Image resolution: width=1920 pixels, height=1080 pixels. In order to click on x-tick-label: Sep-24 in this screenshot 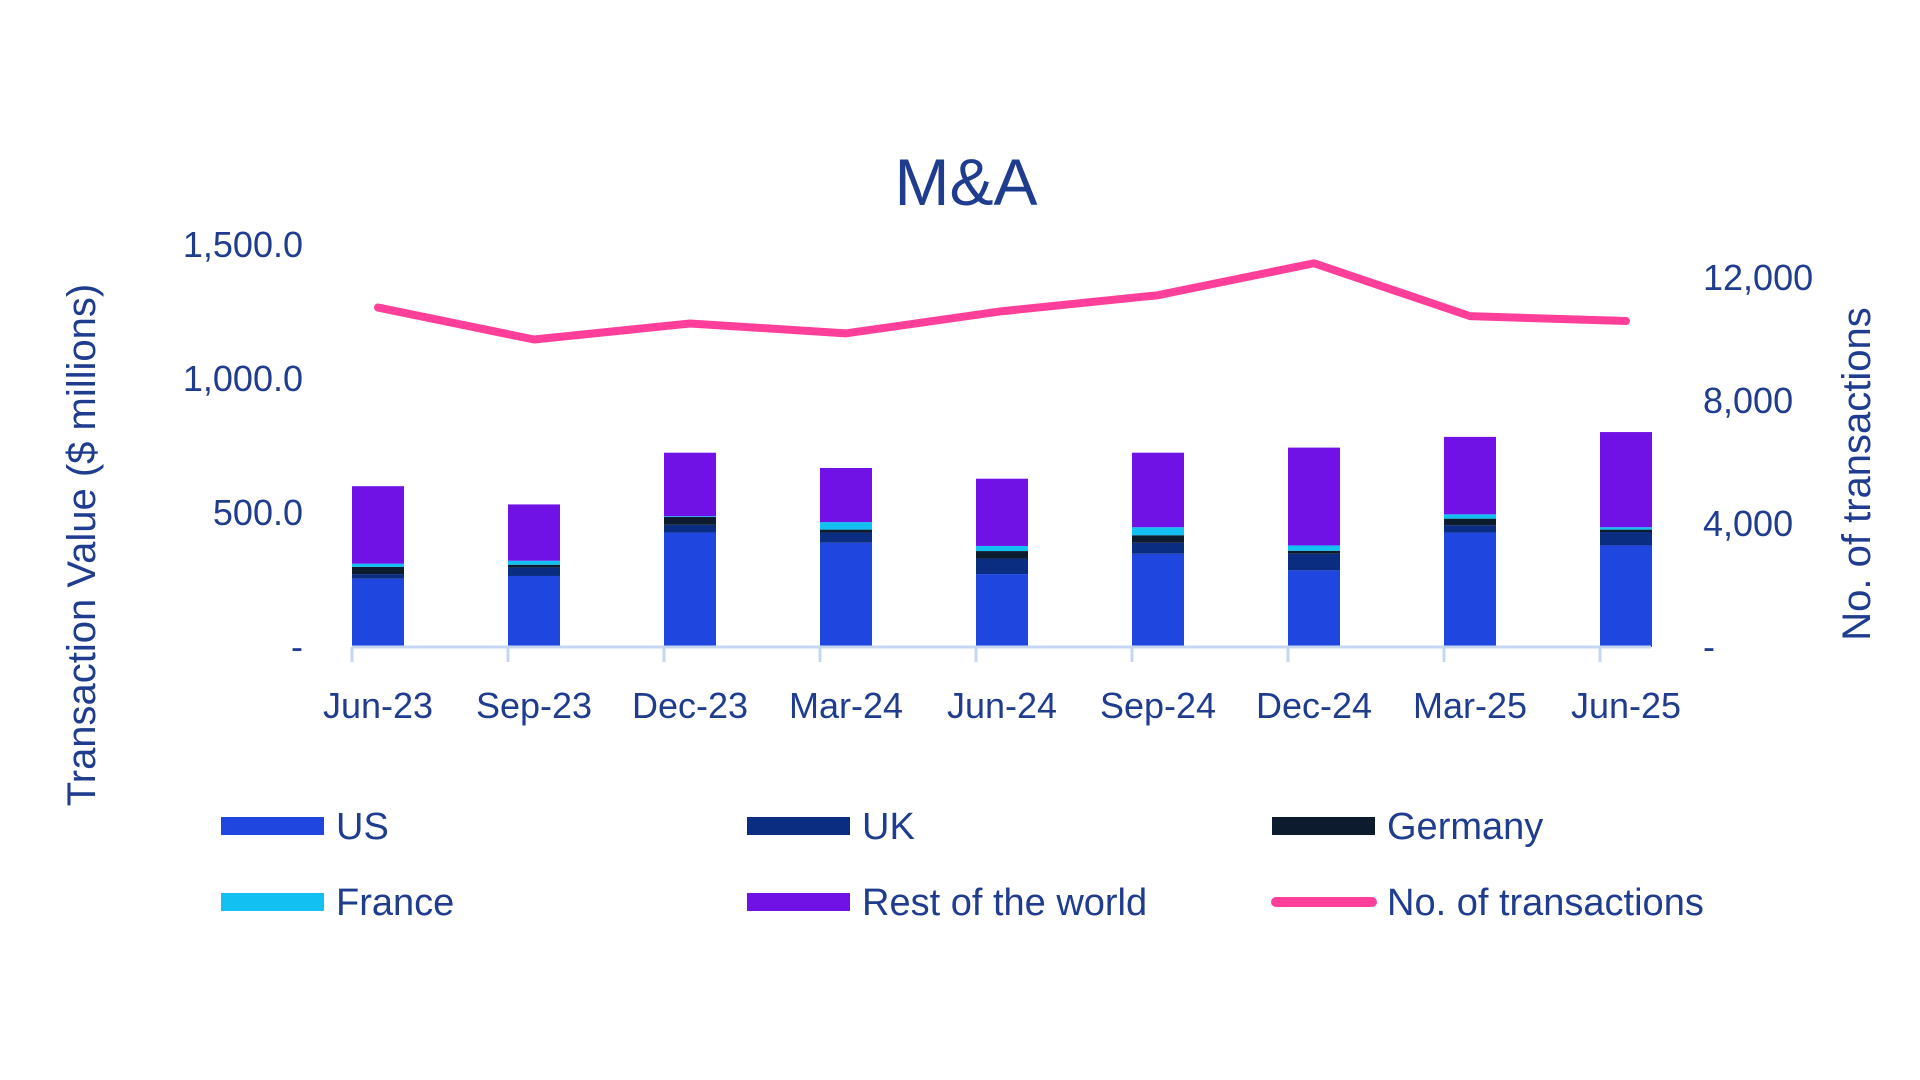, I will do `click(1158, 705)`.